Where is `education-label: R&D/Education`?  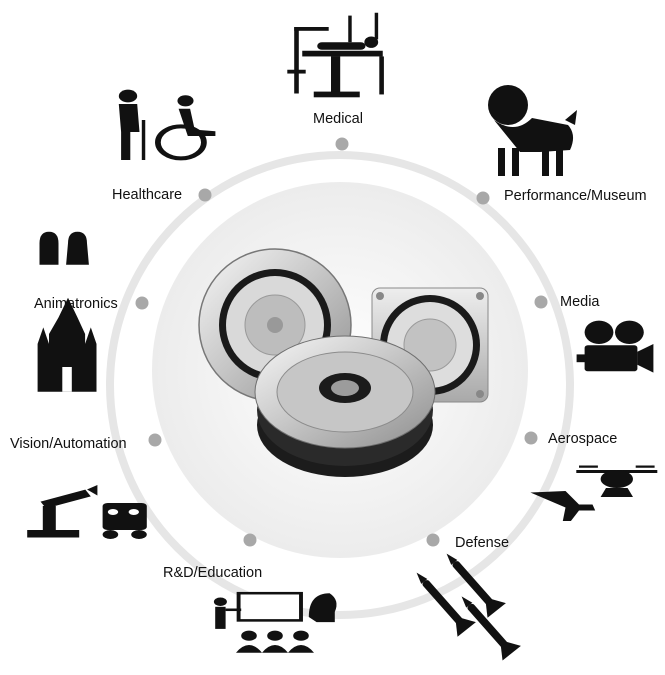 education-label: R&D/Education is located at coordinates (213, 573).